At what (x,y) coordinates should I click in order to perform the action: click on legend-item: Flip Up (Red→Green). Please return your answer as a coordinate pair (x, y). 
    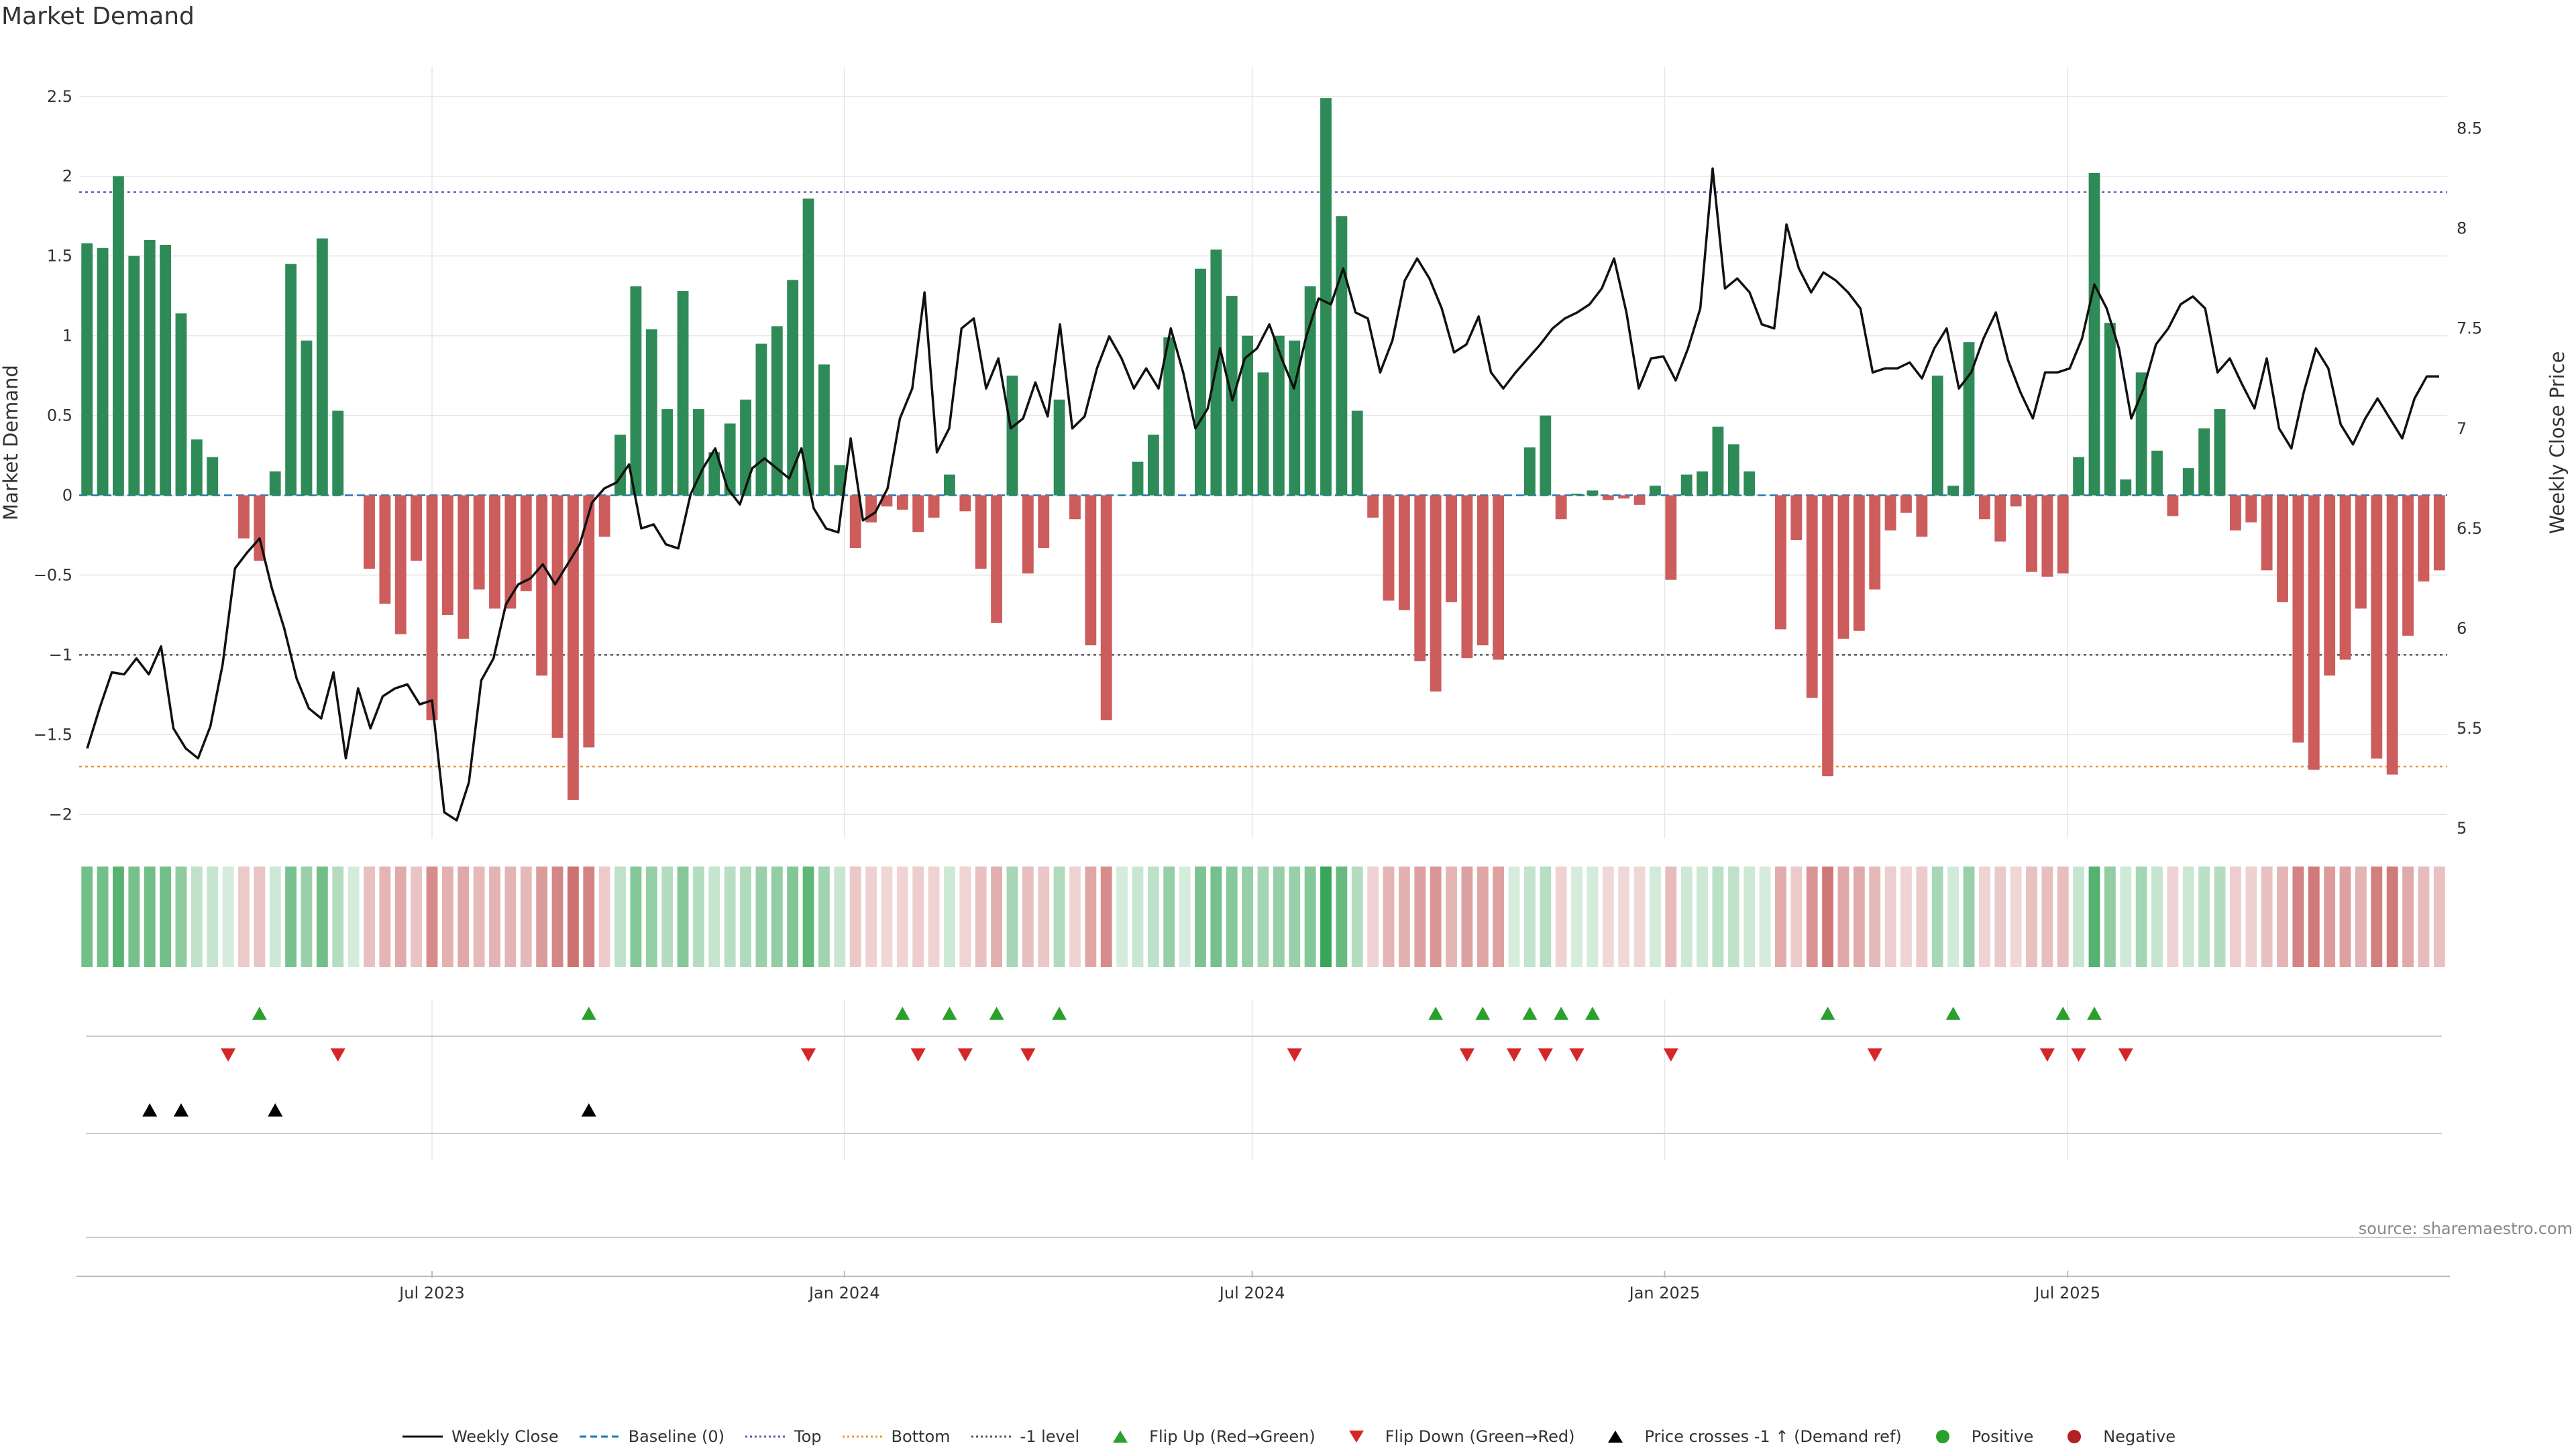
    Looking at the image, I should click on (1207, 1436).